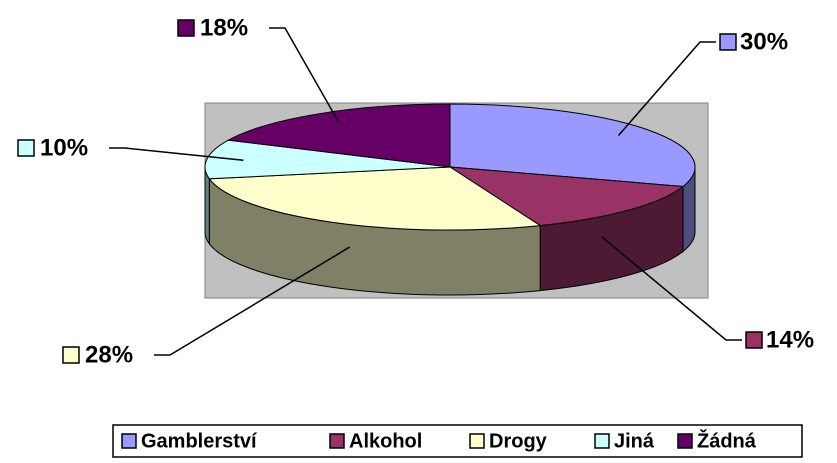 The height and width of the screenshot is (463, 837). I want to click on legend-label: Jiná, so click(634, 441).